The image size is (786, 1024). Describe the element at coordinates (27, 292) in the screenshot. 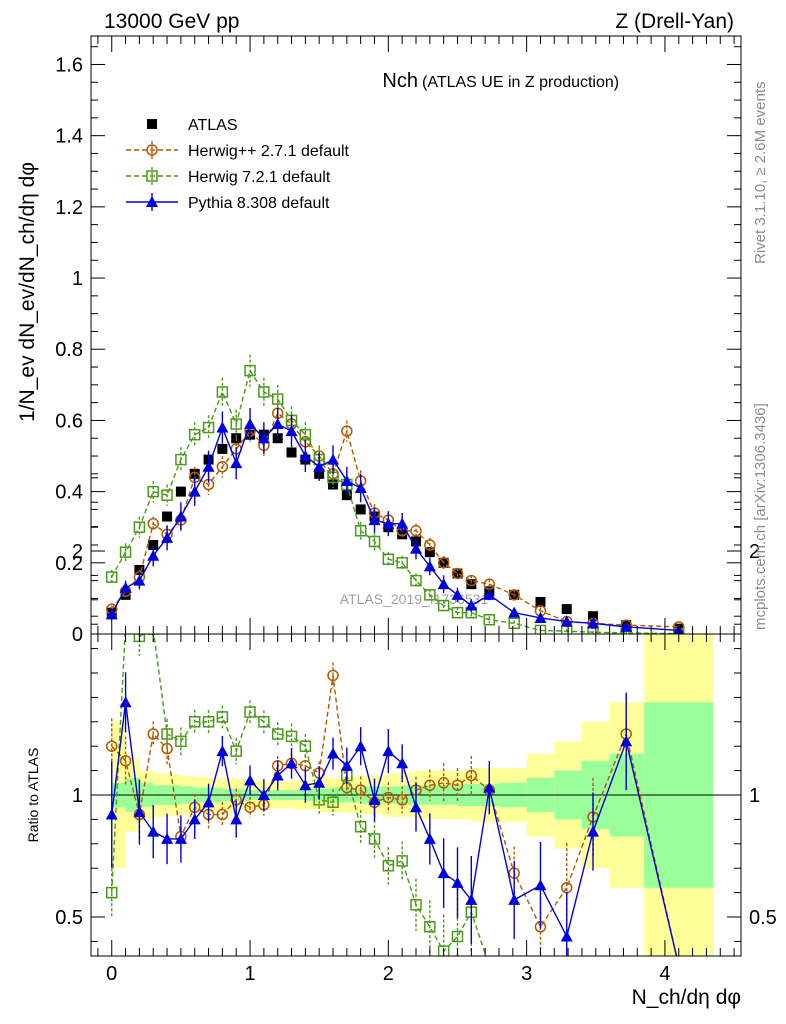

I see `y-axis-title: 1/N_ev dN_ev/dN_ch/dη dφ` at that location.